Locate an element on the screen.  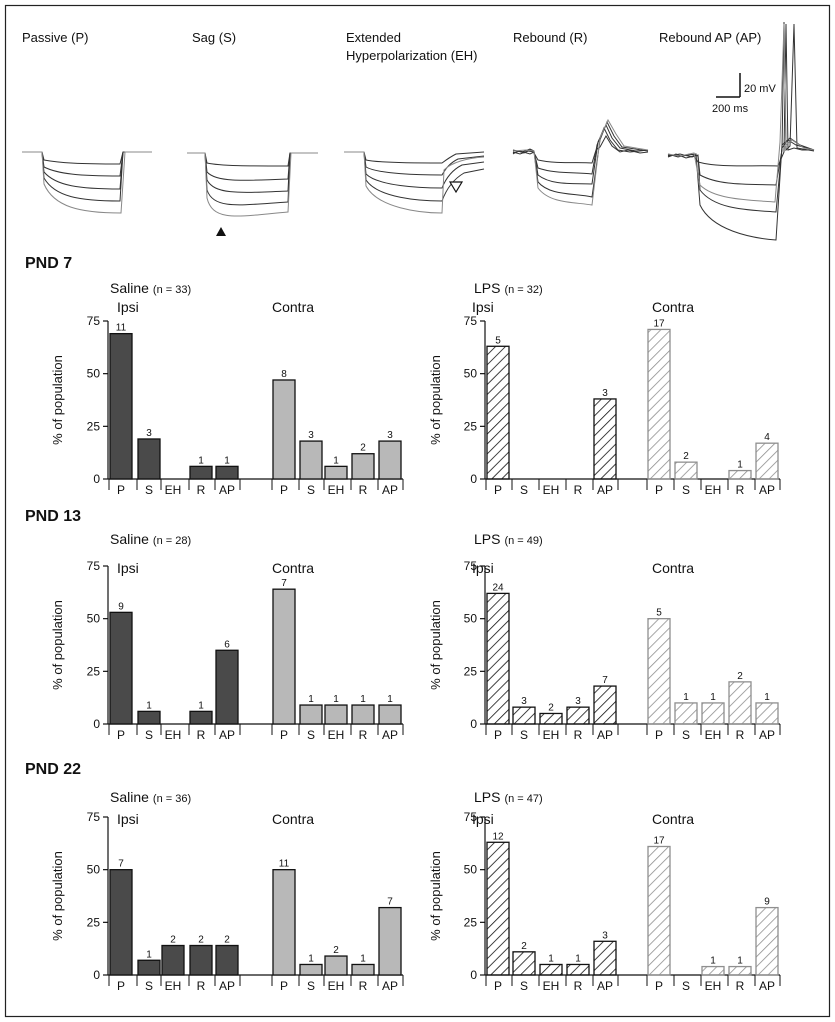
trace-passive is located at coordinates (87, 182).